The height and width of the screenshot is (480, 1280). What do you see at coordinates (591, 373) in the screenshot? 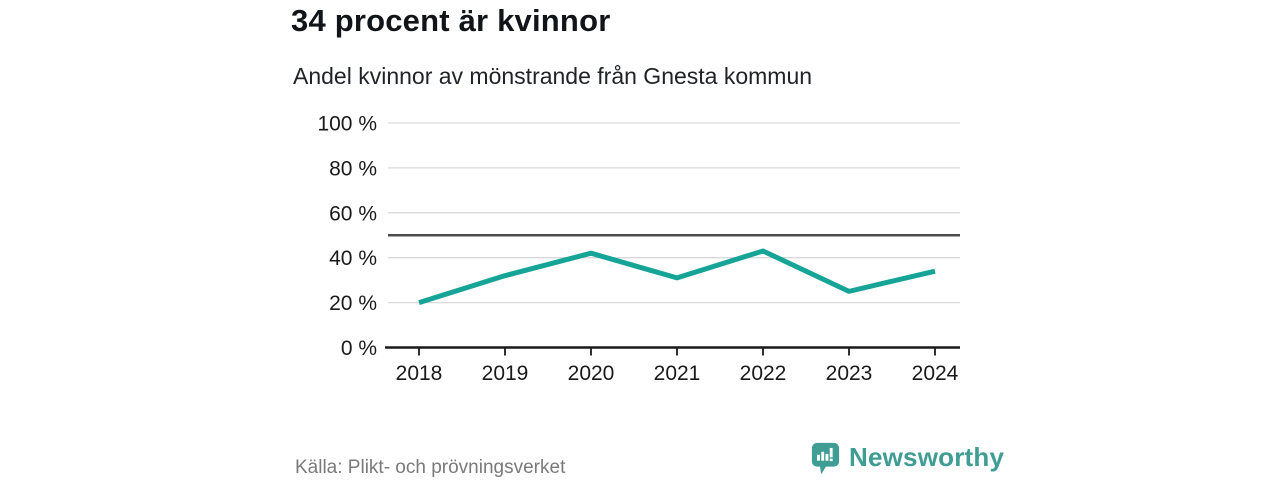
I see `x-axis-label: 2020` at bounding box center [591, 373].